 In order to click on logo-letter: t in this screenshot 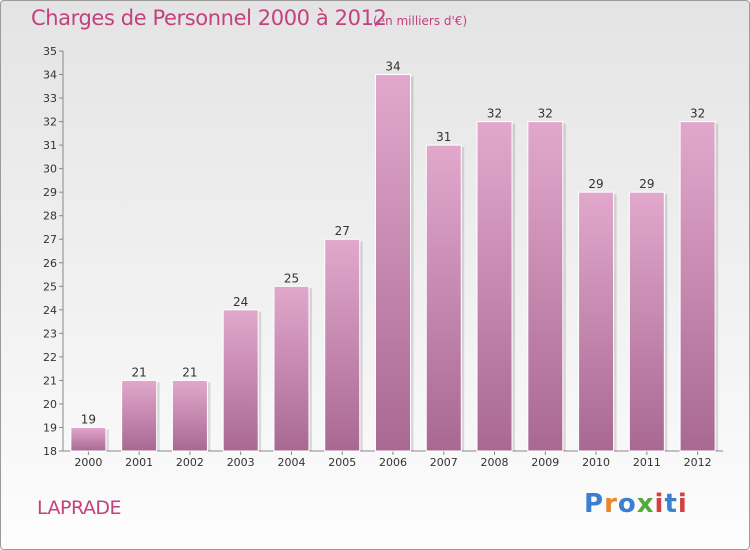, I will do `click(671, 504)`.